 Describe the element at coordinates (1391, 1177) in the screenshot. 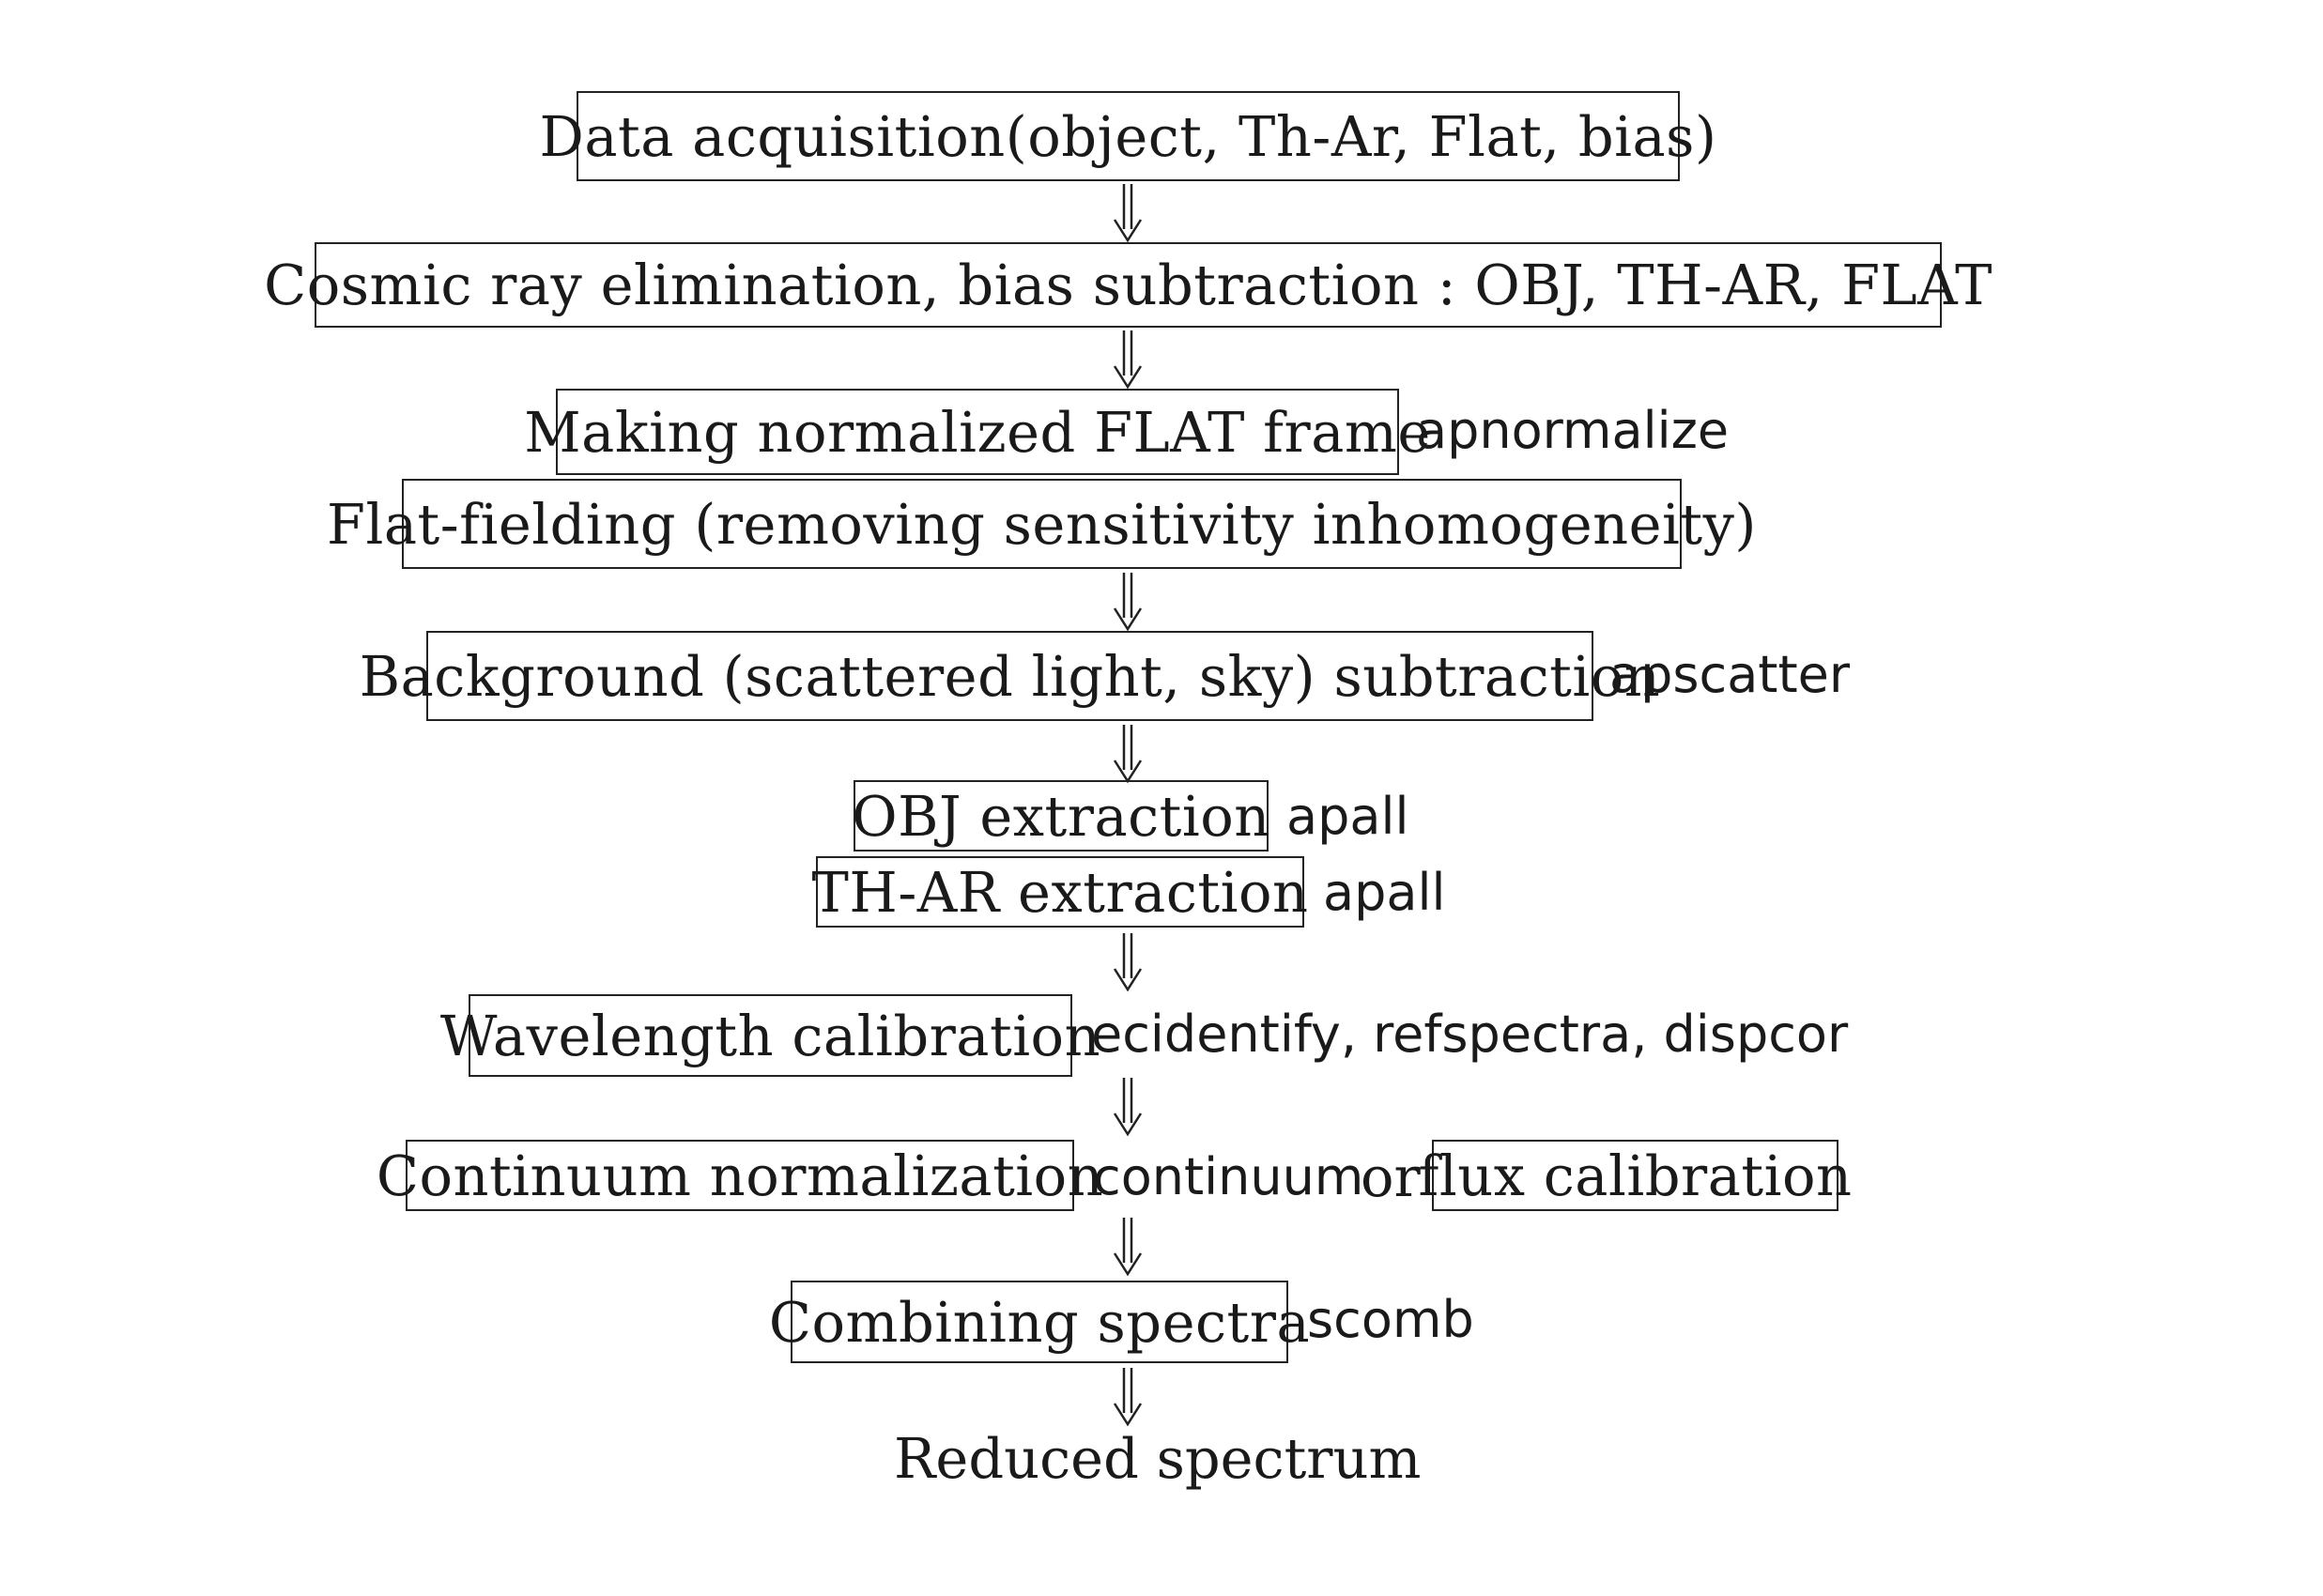

I see `or-connector: or` at that location.